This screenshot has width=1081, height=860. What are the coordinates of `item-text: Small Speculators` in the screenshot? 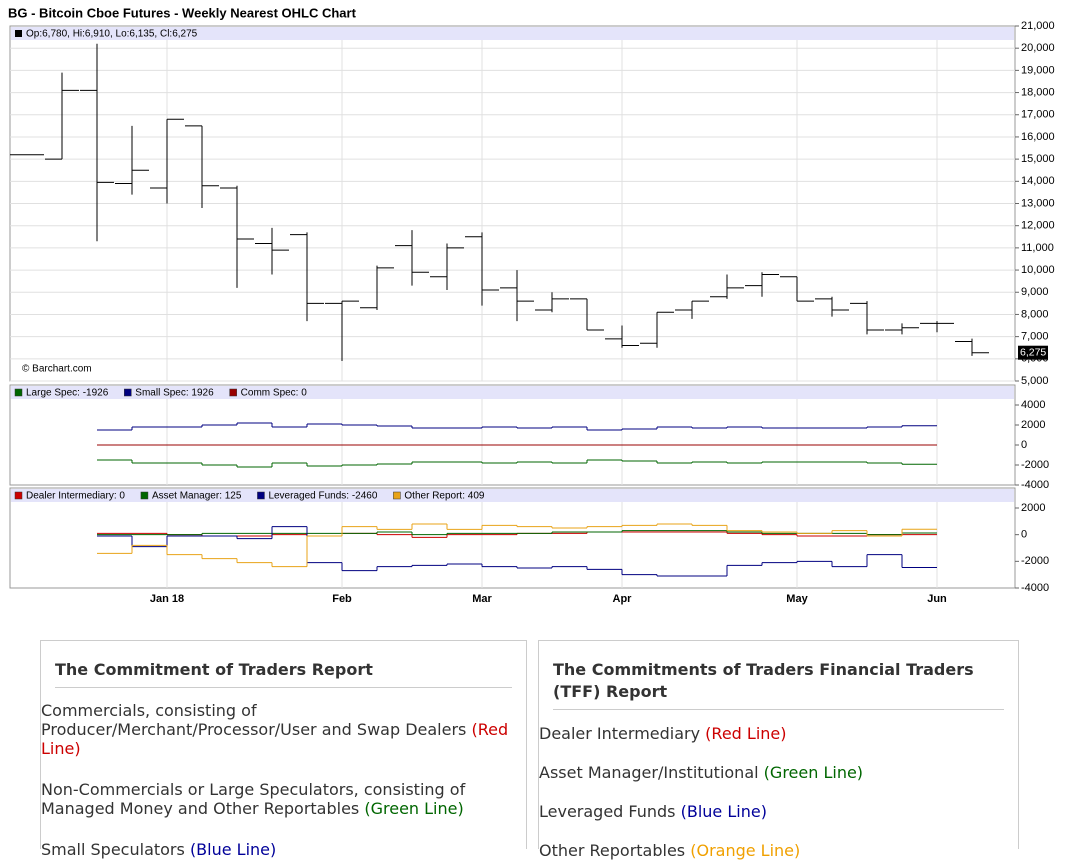 It's located at (113, 849).